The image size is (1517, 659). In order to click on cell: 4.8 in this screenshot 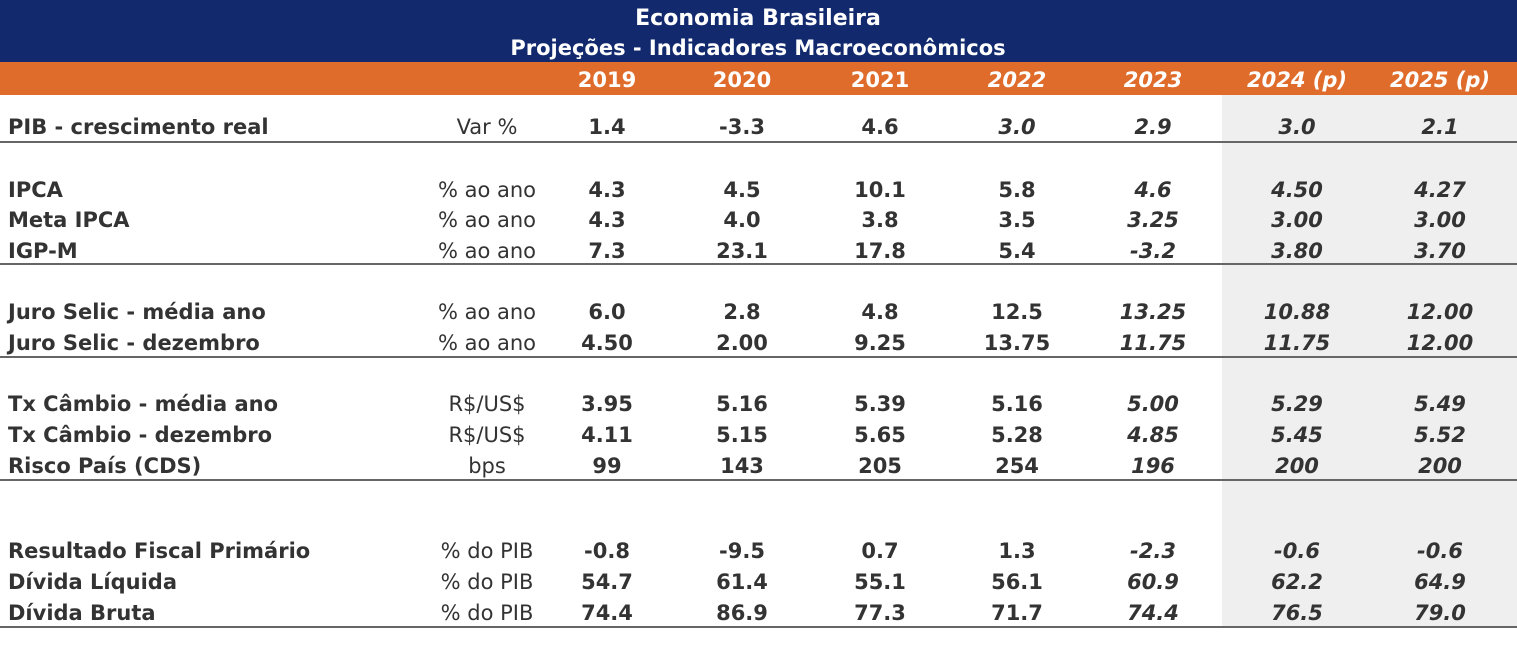, I will do `click(880, 312)`.